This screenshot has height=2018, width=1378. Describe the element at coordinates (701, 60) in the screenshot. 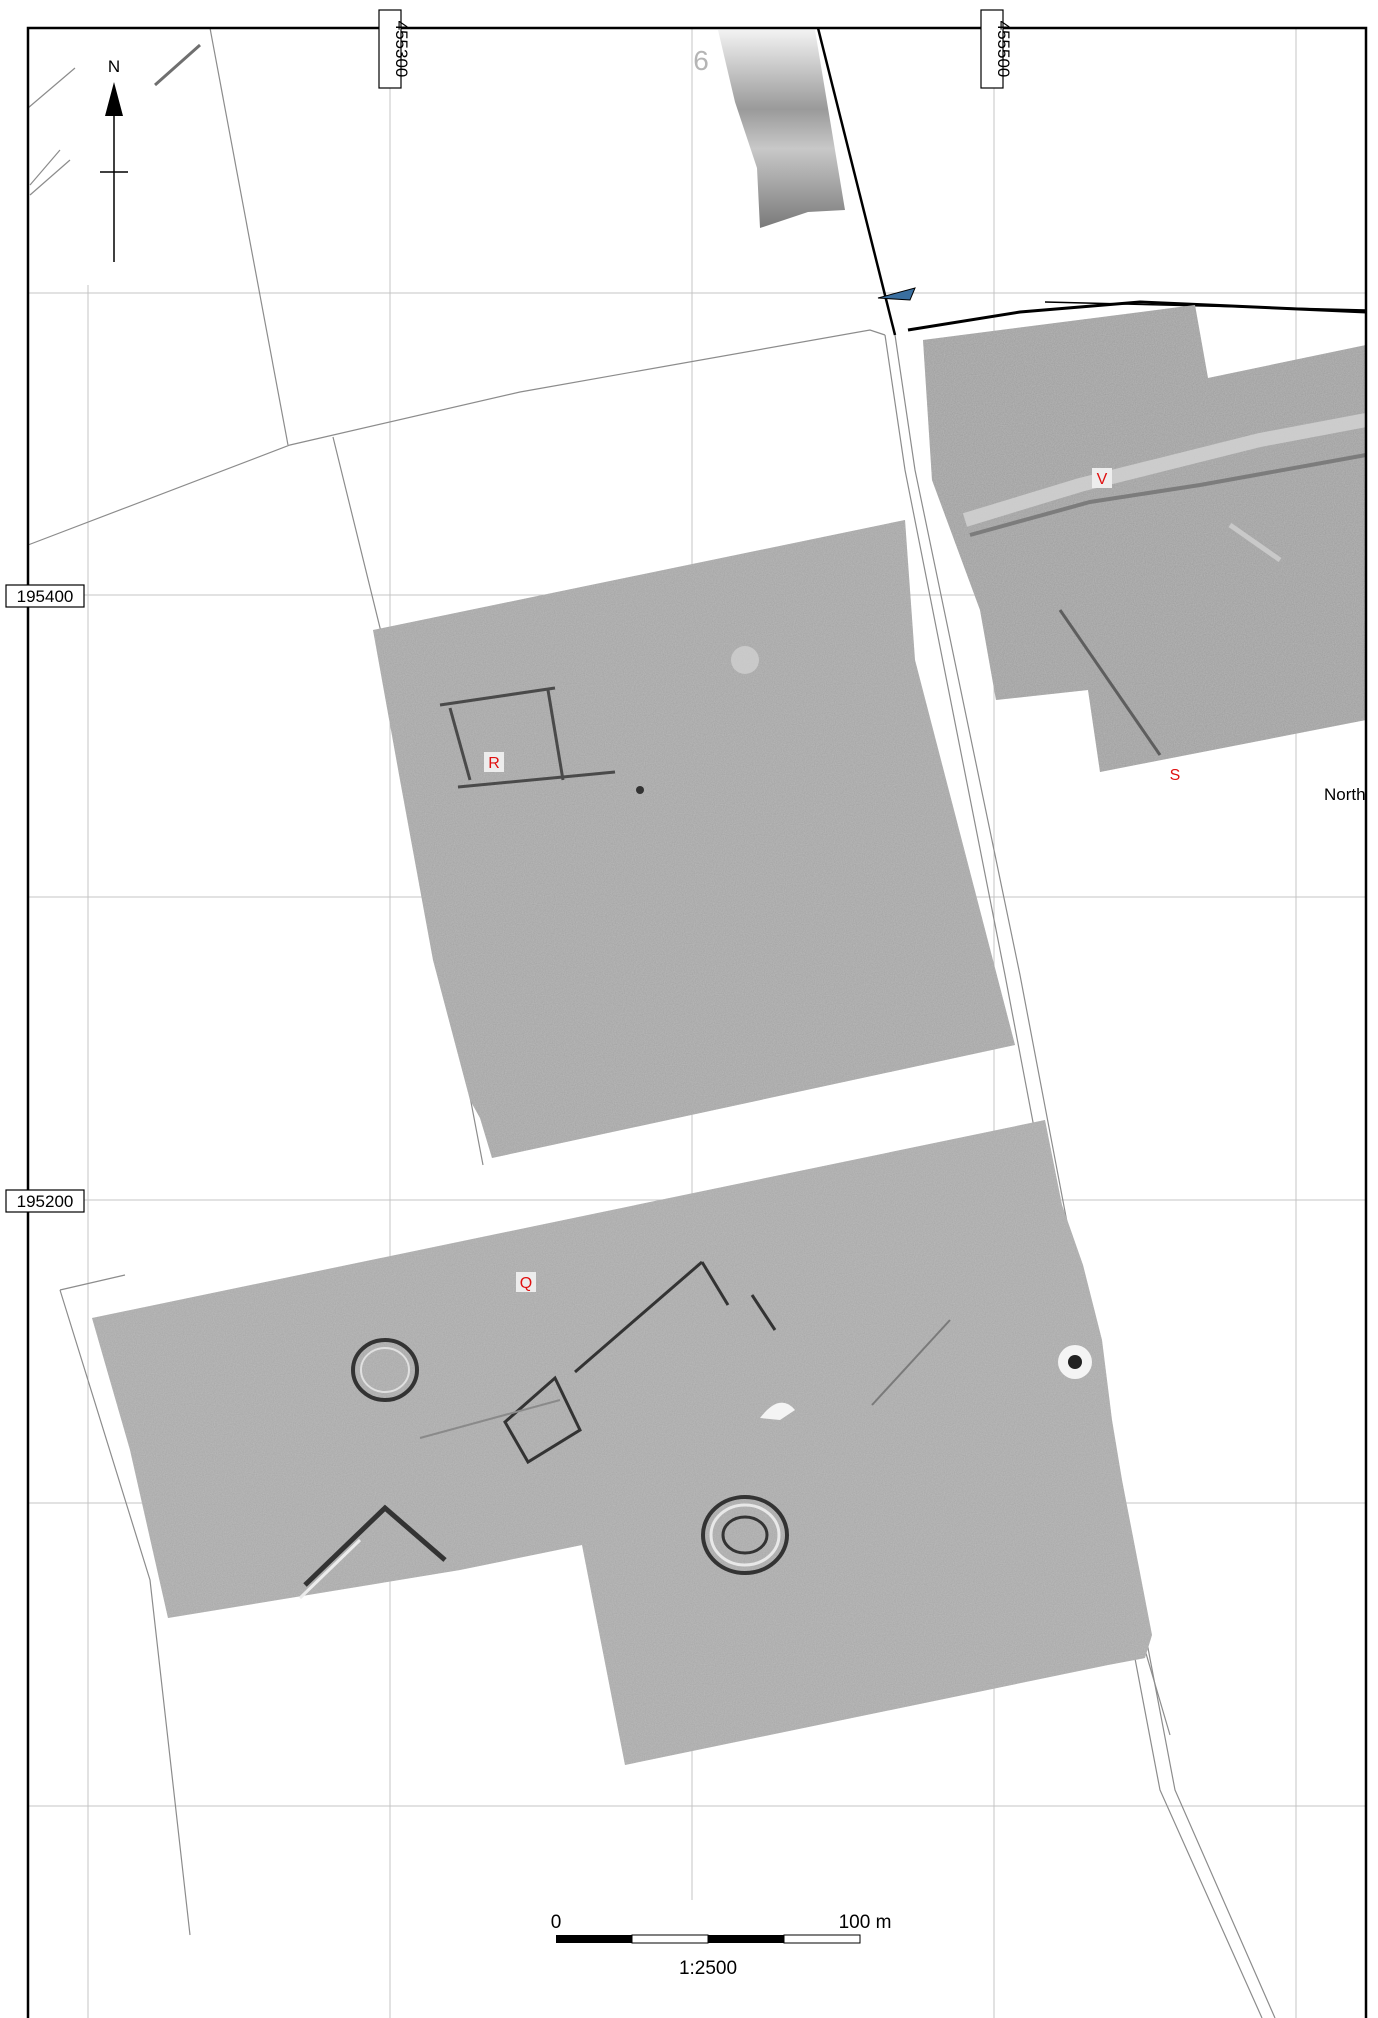

I see `plot-number: 6` at that location.